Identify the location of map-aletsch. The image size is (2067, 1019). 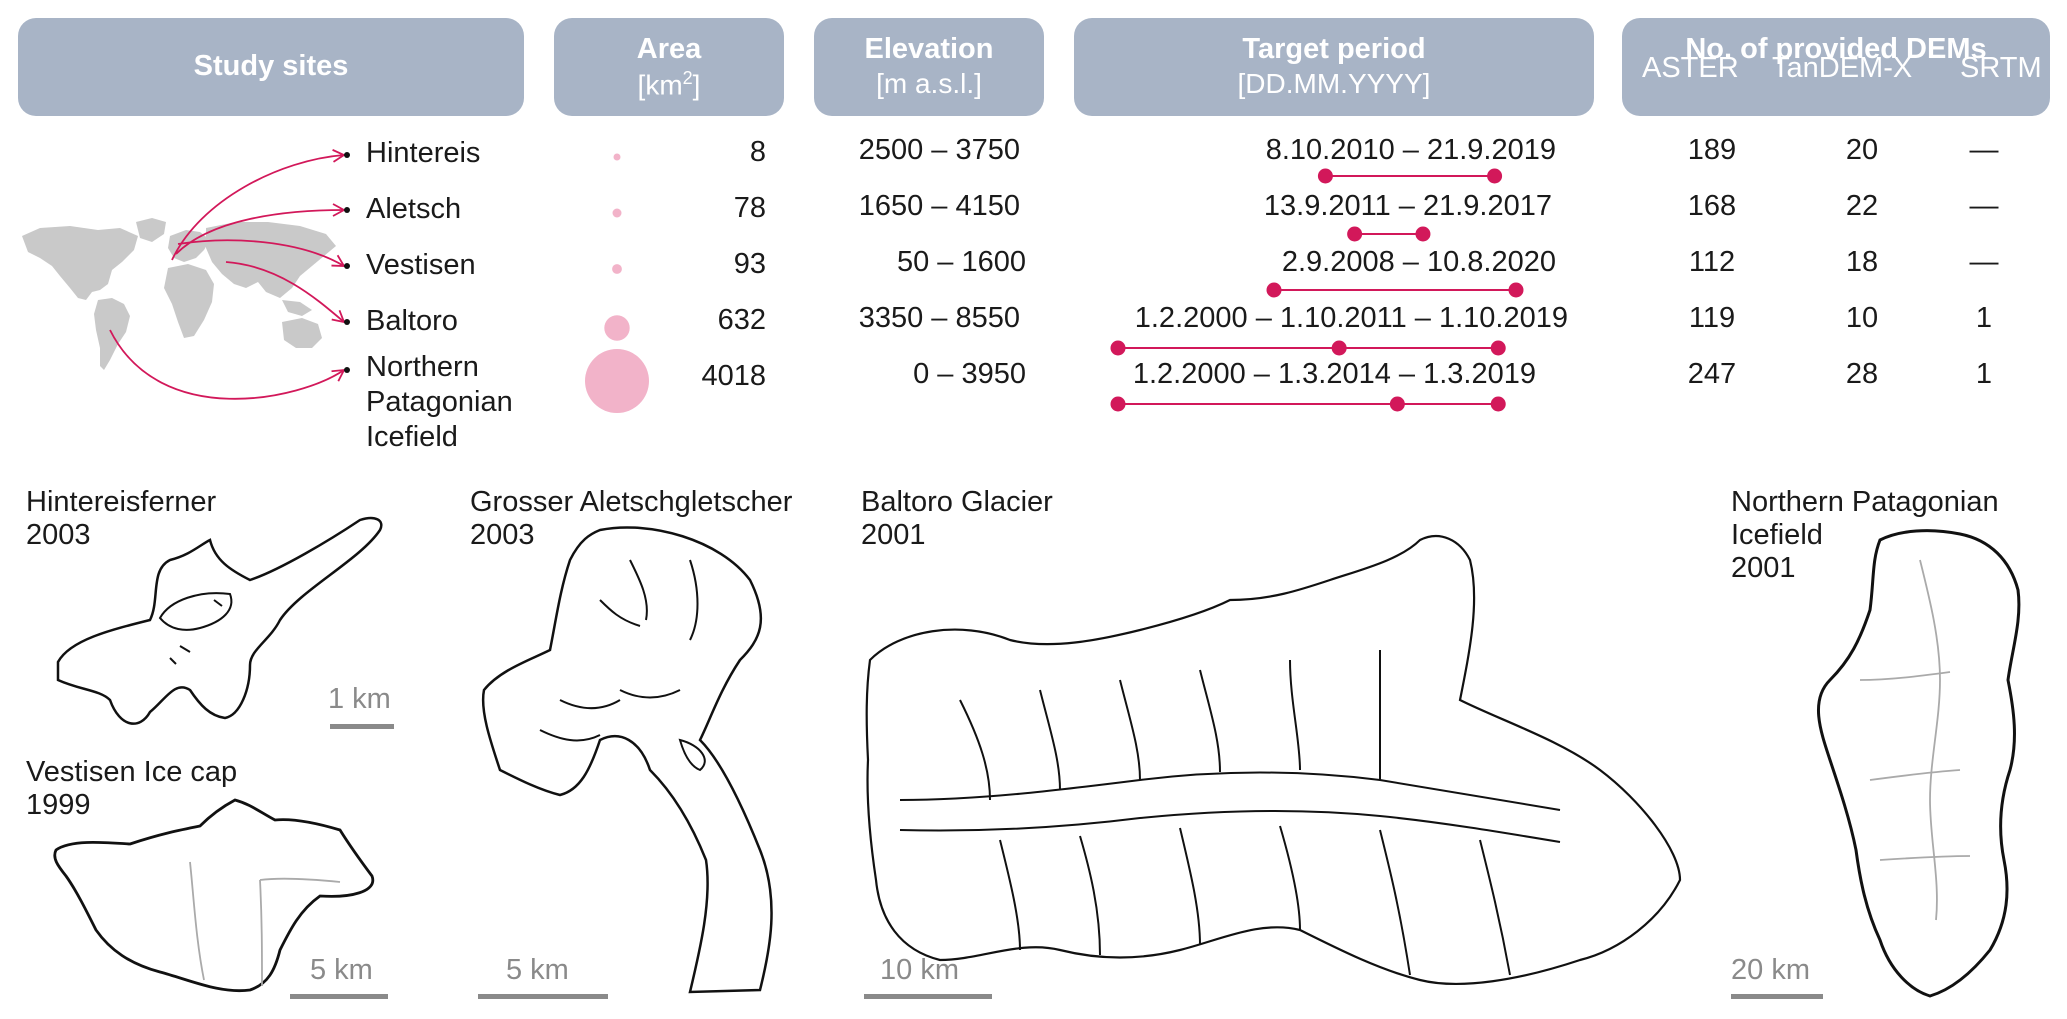
(627, 760).